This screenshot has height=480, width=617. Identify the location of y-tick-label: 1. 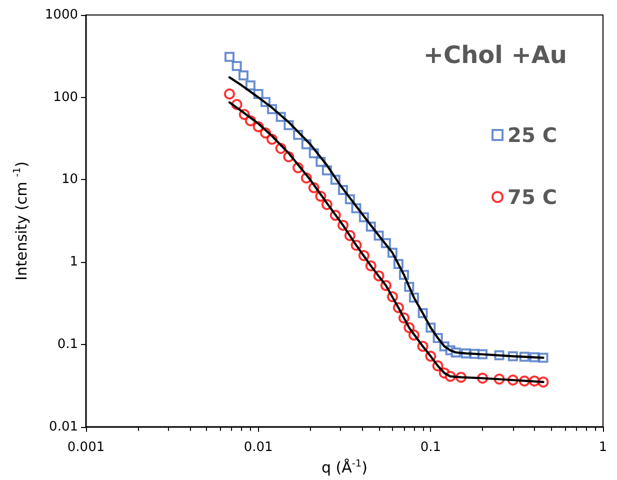
(74, 262).